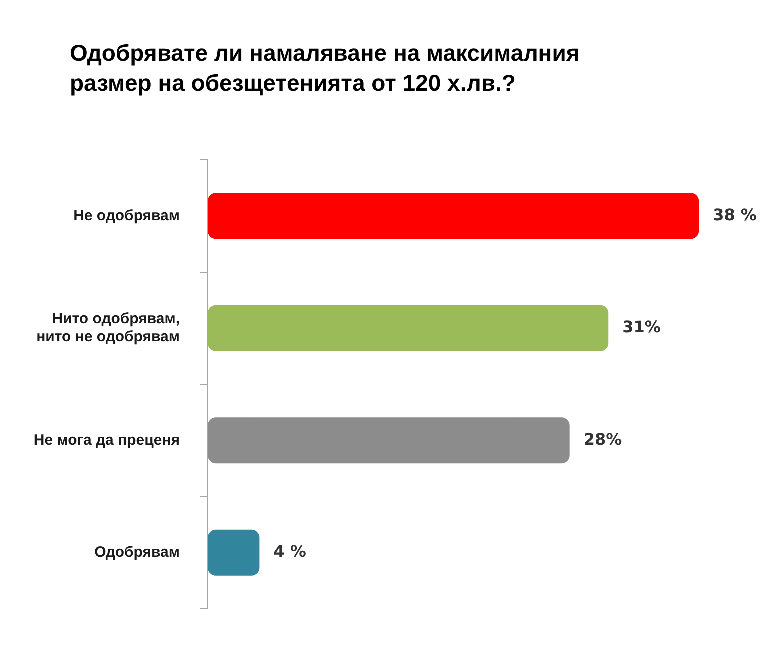 This screenshot has width=768, height=649. Describe the element at coordinates (108, 328) in the screenshot. I see `y-tick-label: Нито одобрявам, нито не одобрявам` at that location.